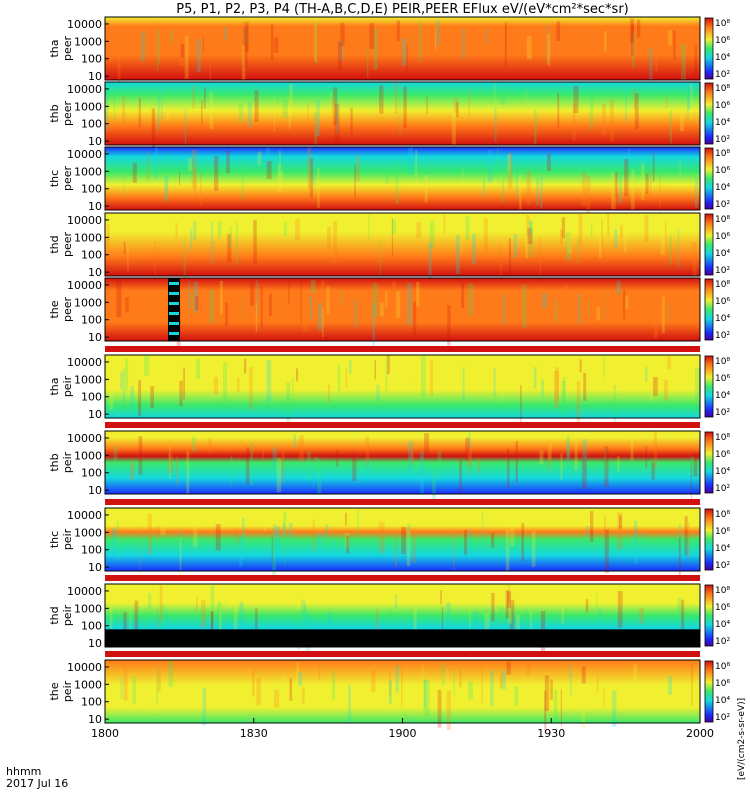 The width and height of the screenshot is (750, 800). What do you see at coordinates (174, 293) in the screenshot?
I see `data-gap-texture` at bounding box center [174, 293].